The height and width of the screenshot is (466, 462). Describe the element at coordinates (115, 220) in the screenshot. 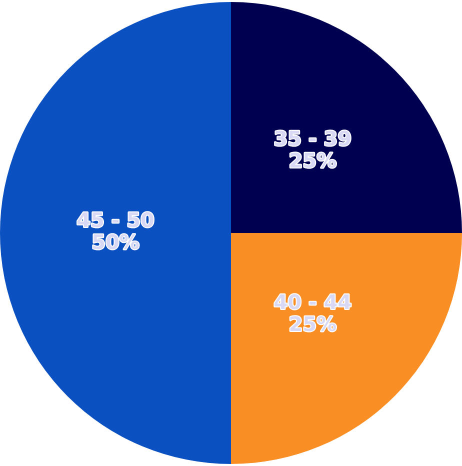

I see `slice-label: 45 - 50` at that location.